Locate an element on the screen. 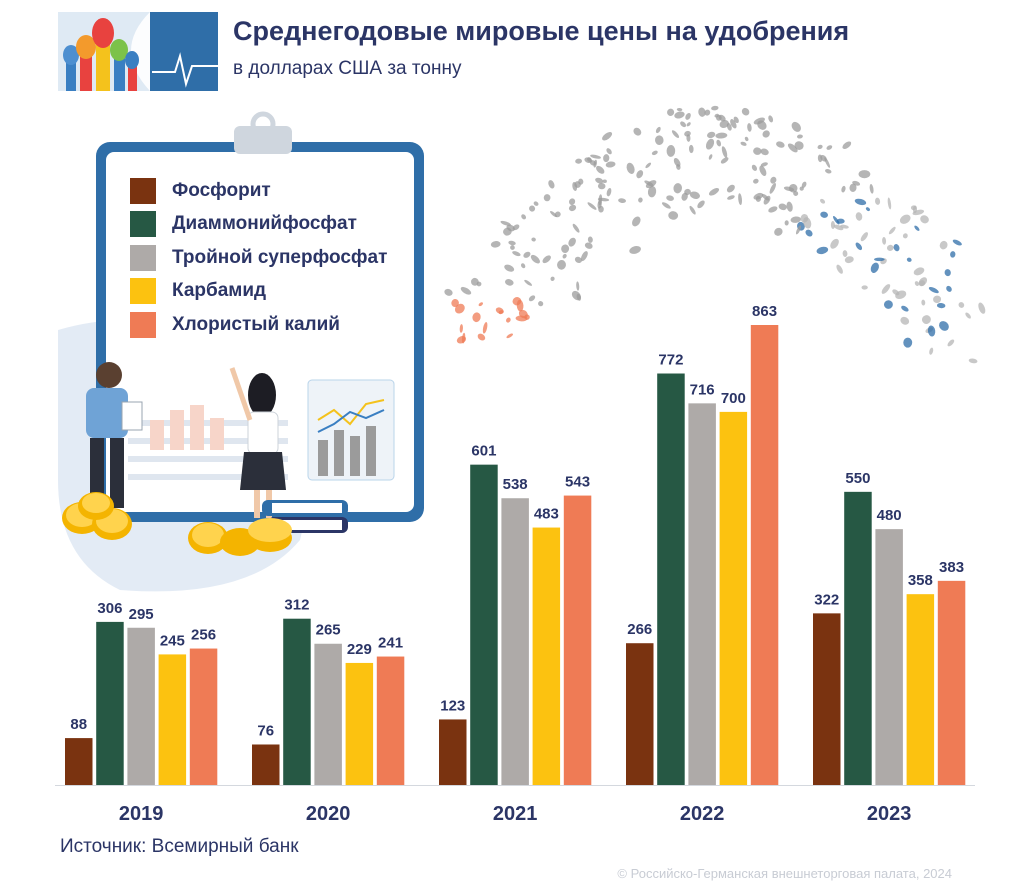 This screenshot has height=893, width=1024. data-label: 383 is located at coordinates (951, 567).